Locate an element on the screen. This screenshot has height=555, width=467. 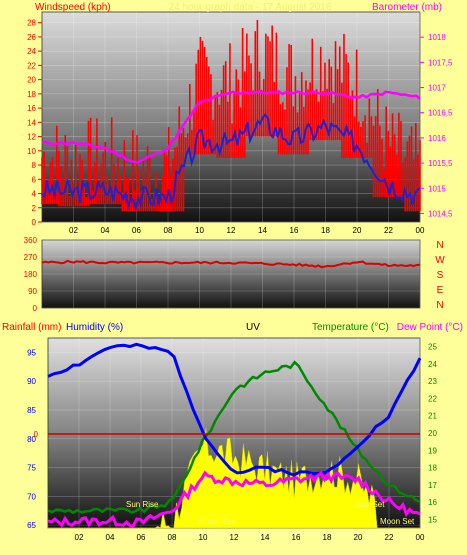
y2-tick-label: 22 is located at coordinates (432, 398).